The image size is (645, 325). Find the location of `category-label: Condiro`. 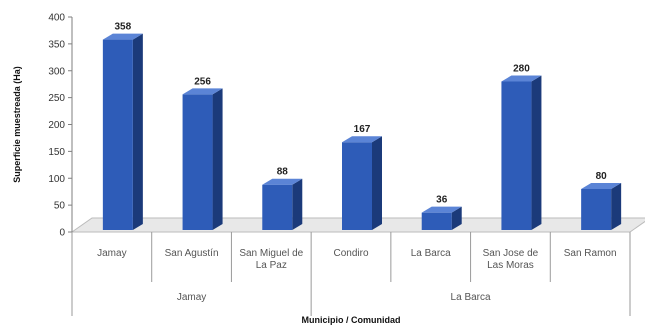

category-label: Condiro is located at coordinates (350, 253).